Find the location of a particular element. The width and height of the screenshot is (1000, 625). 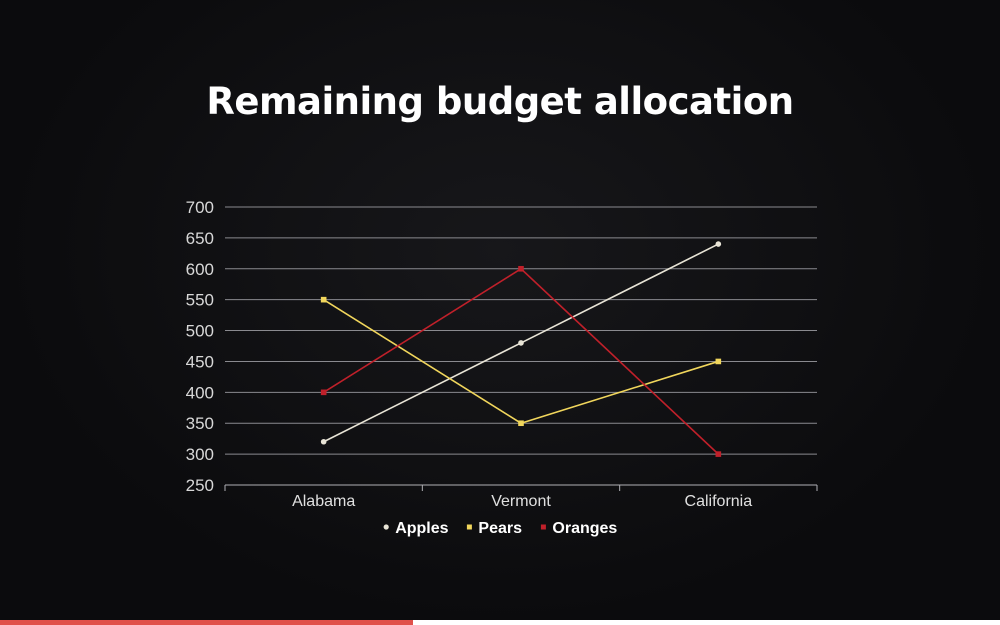

x-tick-label: Vermont is located at coordinates (521, 501).